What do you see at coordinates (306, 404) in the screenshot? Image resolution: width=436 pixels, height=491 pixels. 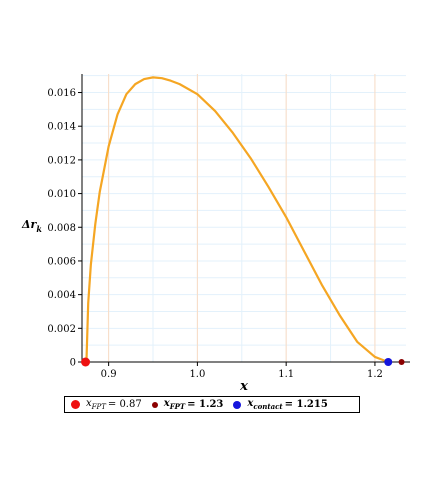 I see `legend-value-2: = 1.215` at bounding box center [306, 404].